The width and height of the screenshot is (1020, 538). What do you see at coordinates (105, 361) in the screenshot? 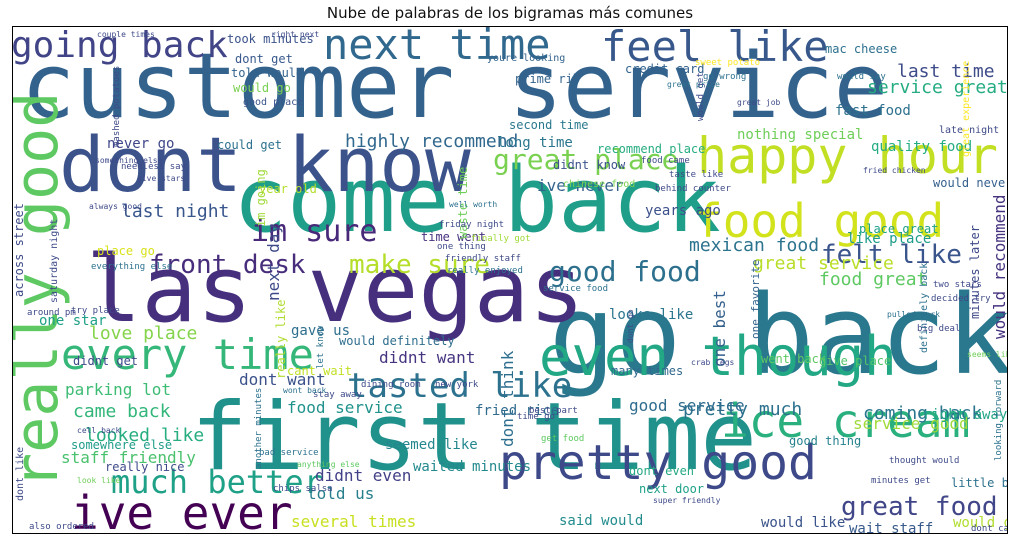
I see `word-didnt-get: didnt get` at bounding box center [105, 361].